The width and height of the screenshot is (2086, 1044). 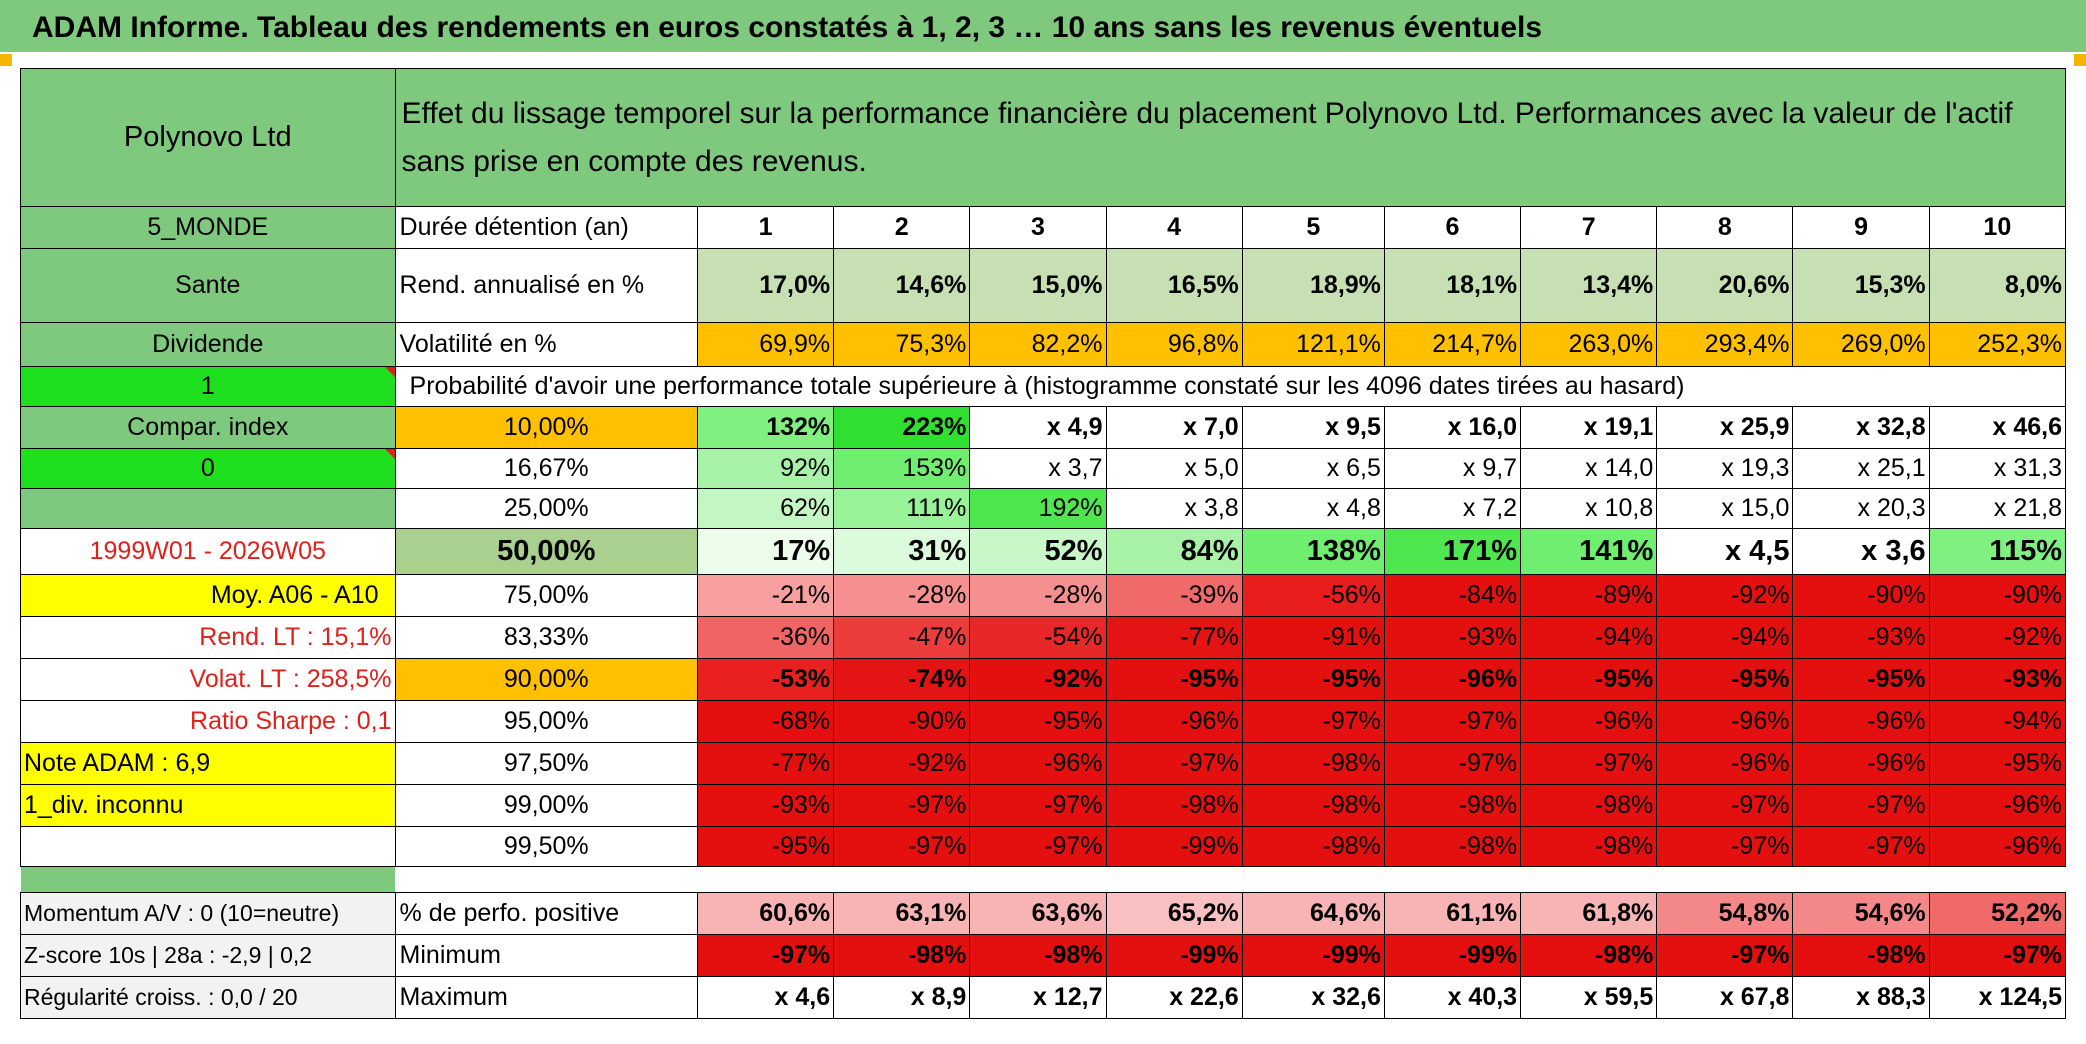 I want to click on year-header: 6, so click(x=1452, y=227).